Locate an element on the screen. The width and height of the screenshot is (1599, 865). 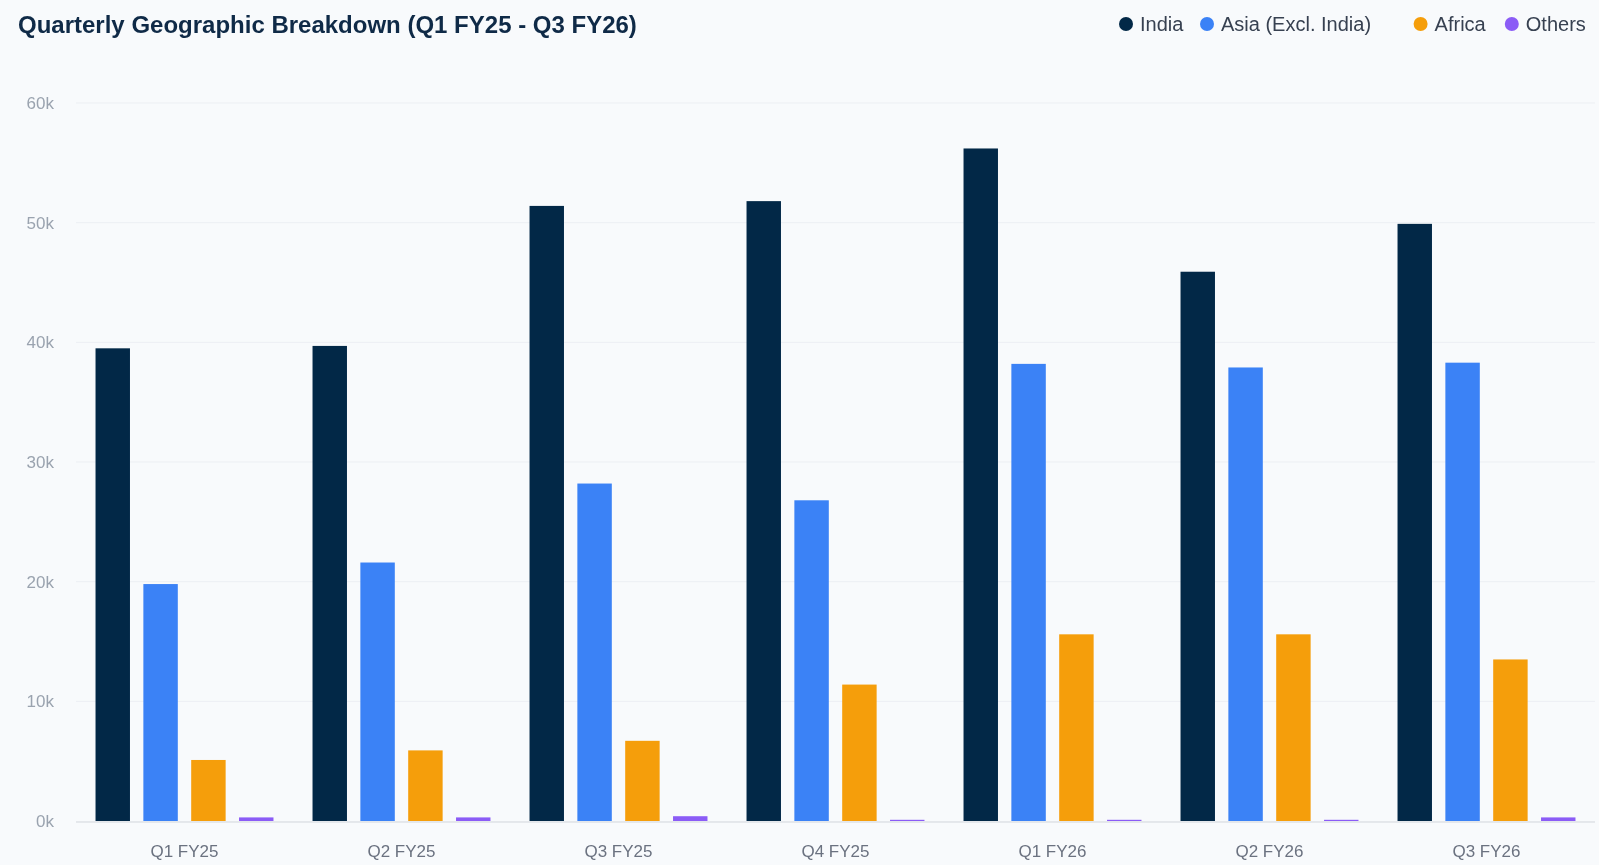
legend-label: Others is located at coordinates (1555, 24).